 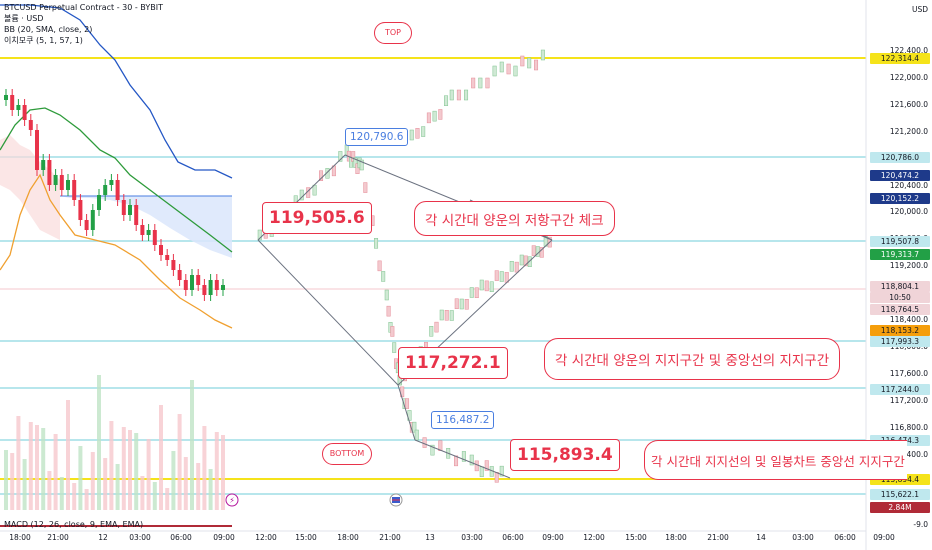 What do you see at coordinates (513, 537) in the screenshot?
I see `time-axis-tick: 06:00` at bounding box center [513, 537].